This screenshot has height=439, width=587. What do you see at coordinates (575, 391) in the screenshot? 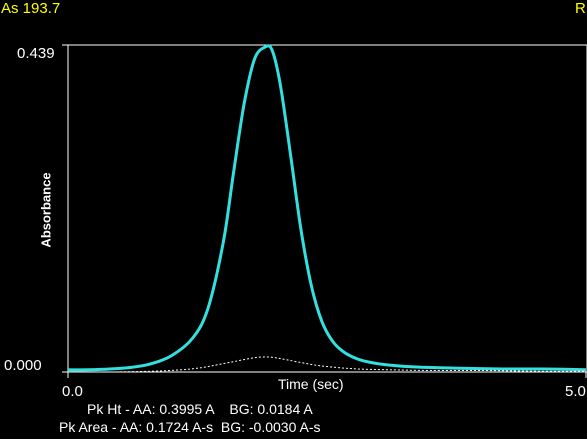
I see `x-tick-label-max: 5.0` at bounding box center [575, 391].